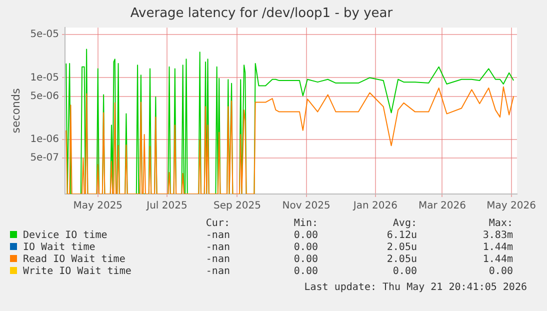  What do you see at coordinates (442, 206) in the screenshot?
I see `x-tick-label: Mar 2026` at bounding box center [442, 206].